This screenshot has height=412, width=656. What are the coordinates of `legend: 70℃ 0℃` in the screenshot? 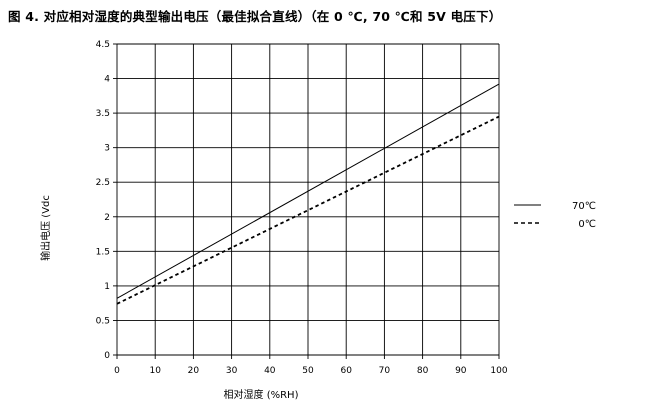 It's located at (555, 215).